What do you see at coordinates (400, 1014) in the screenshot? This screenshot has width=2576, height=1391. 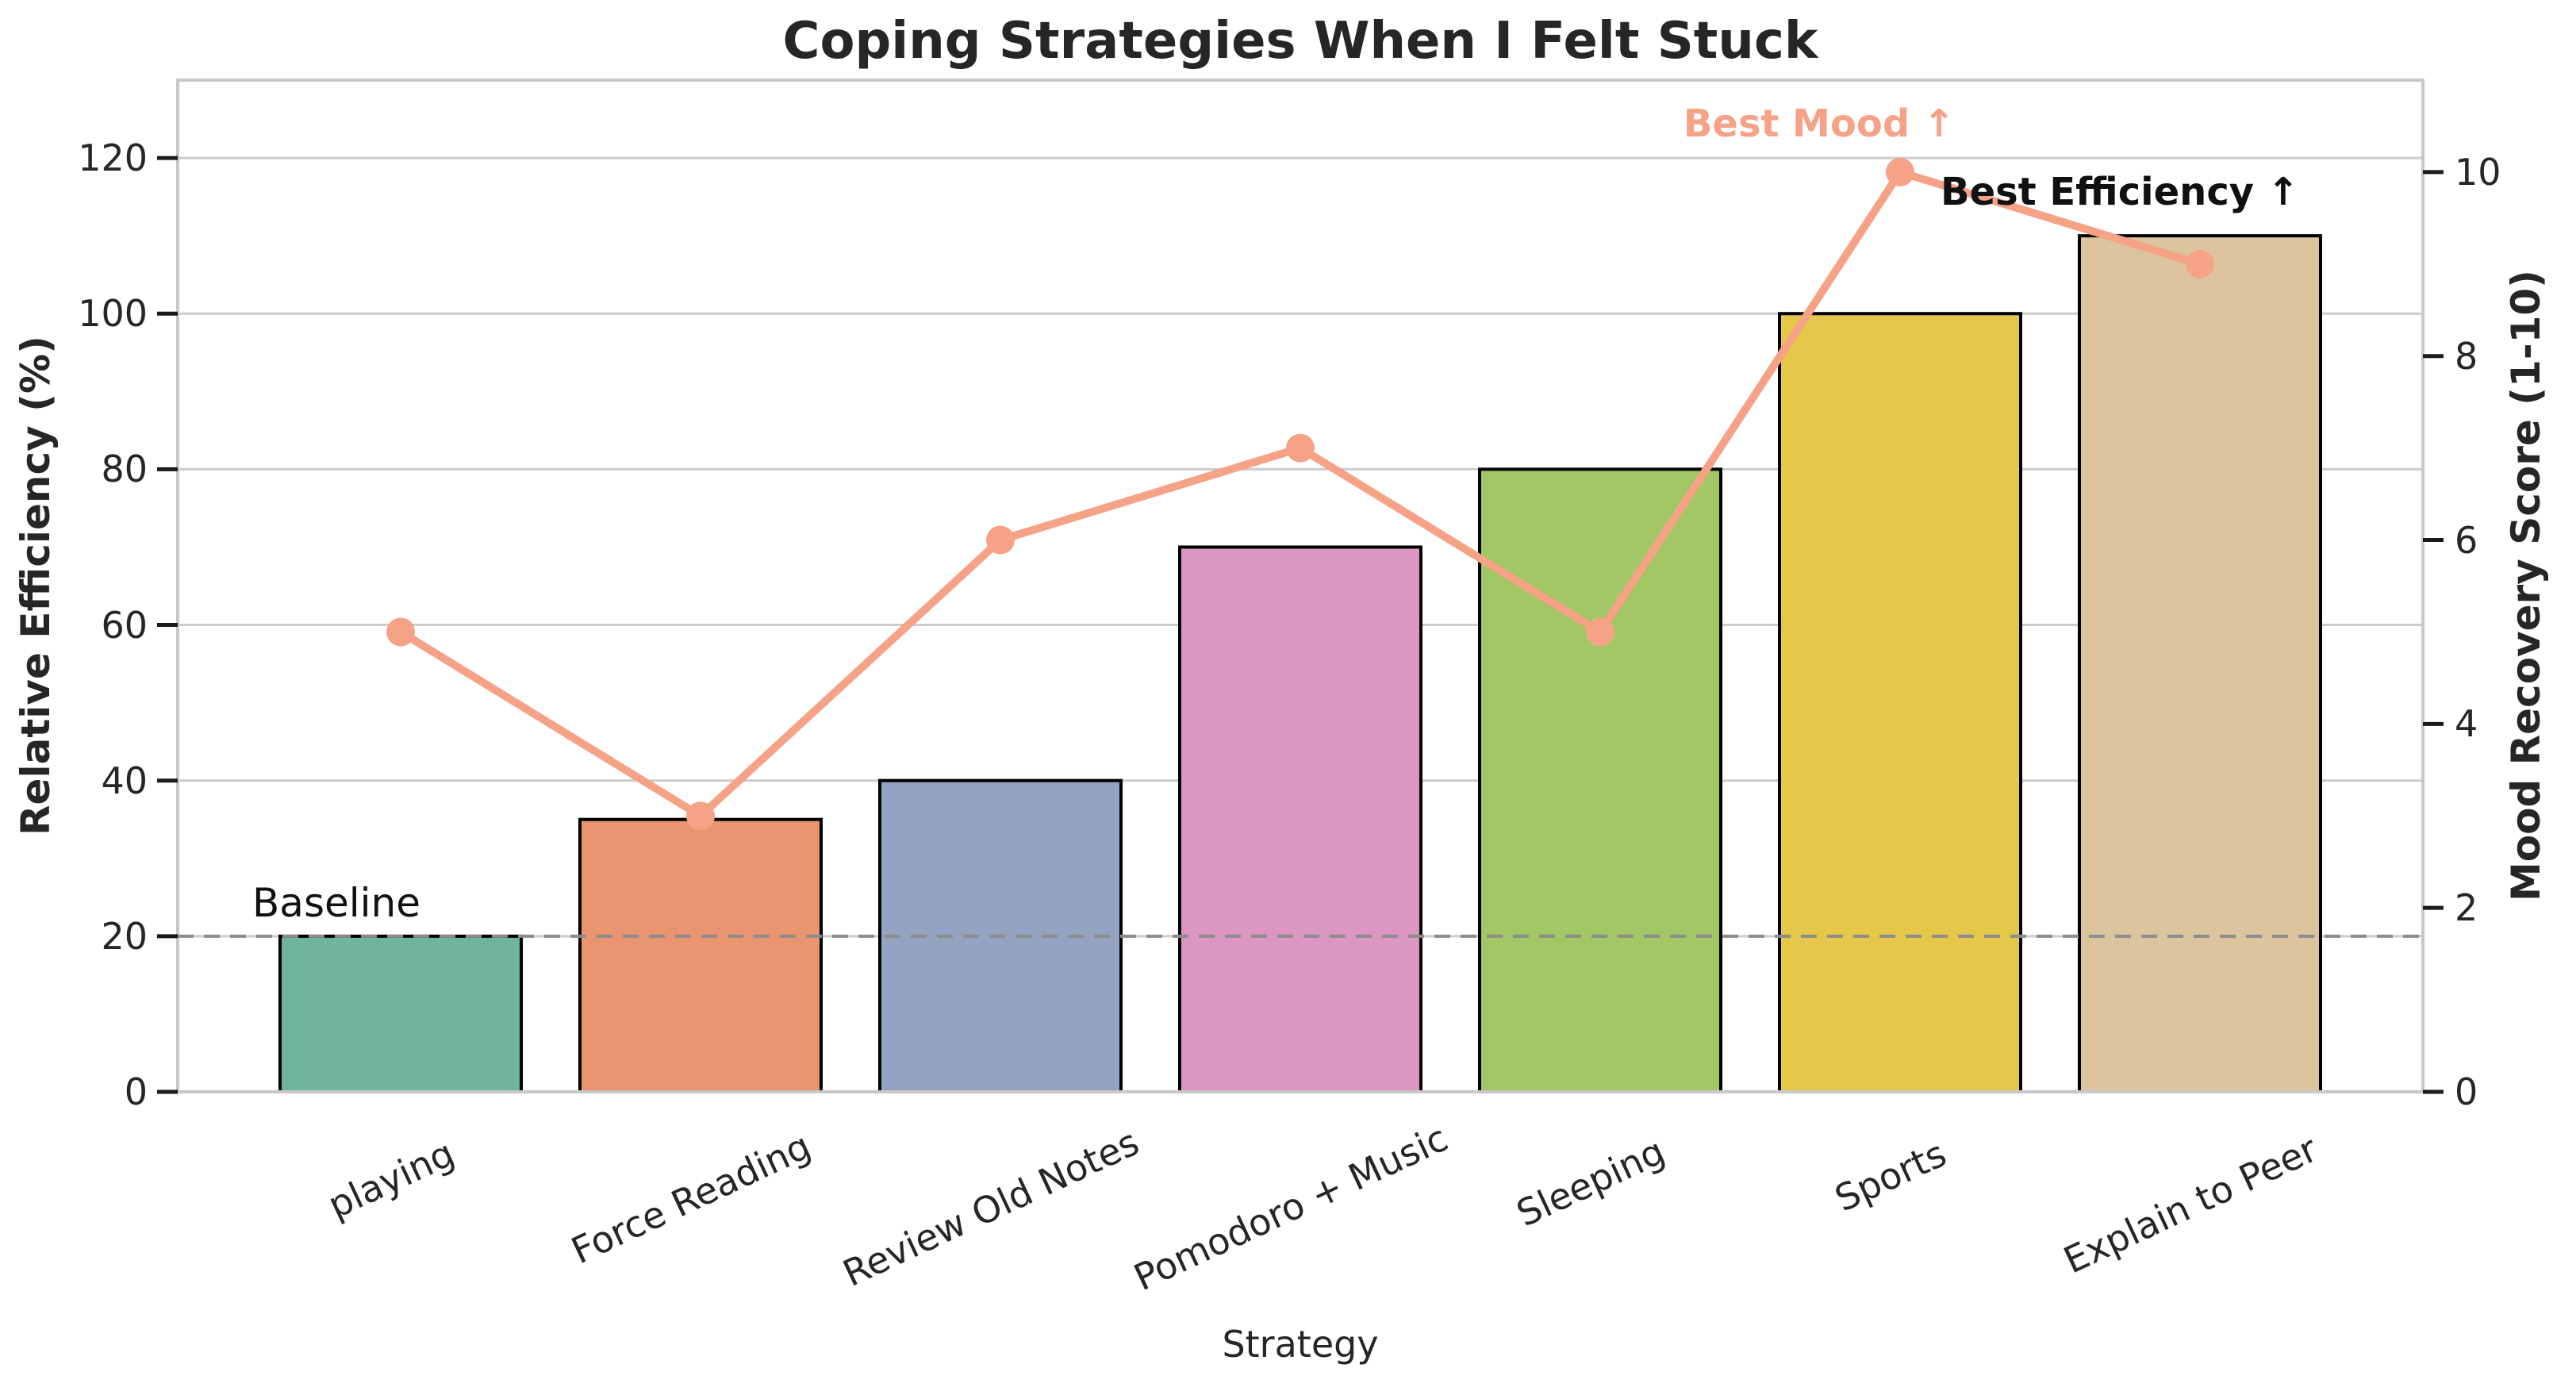 I see `bar-playing` at bounding box center [400, 1014].